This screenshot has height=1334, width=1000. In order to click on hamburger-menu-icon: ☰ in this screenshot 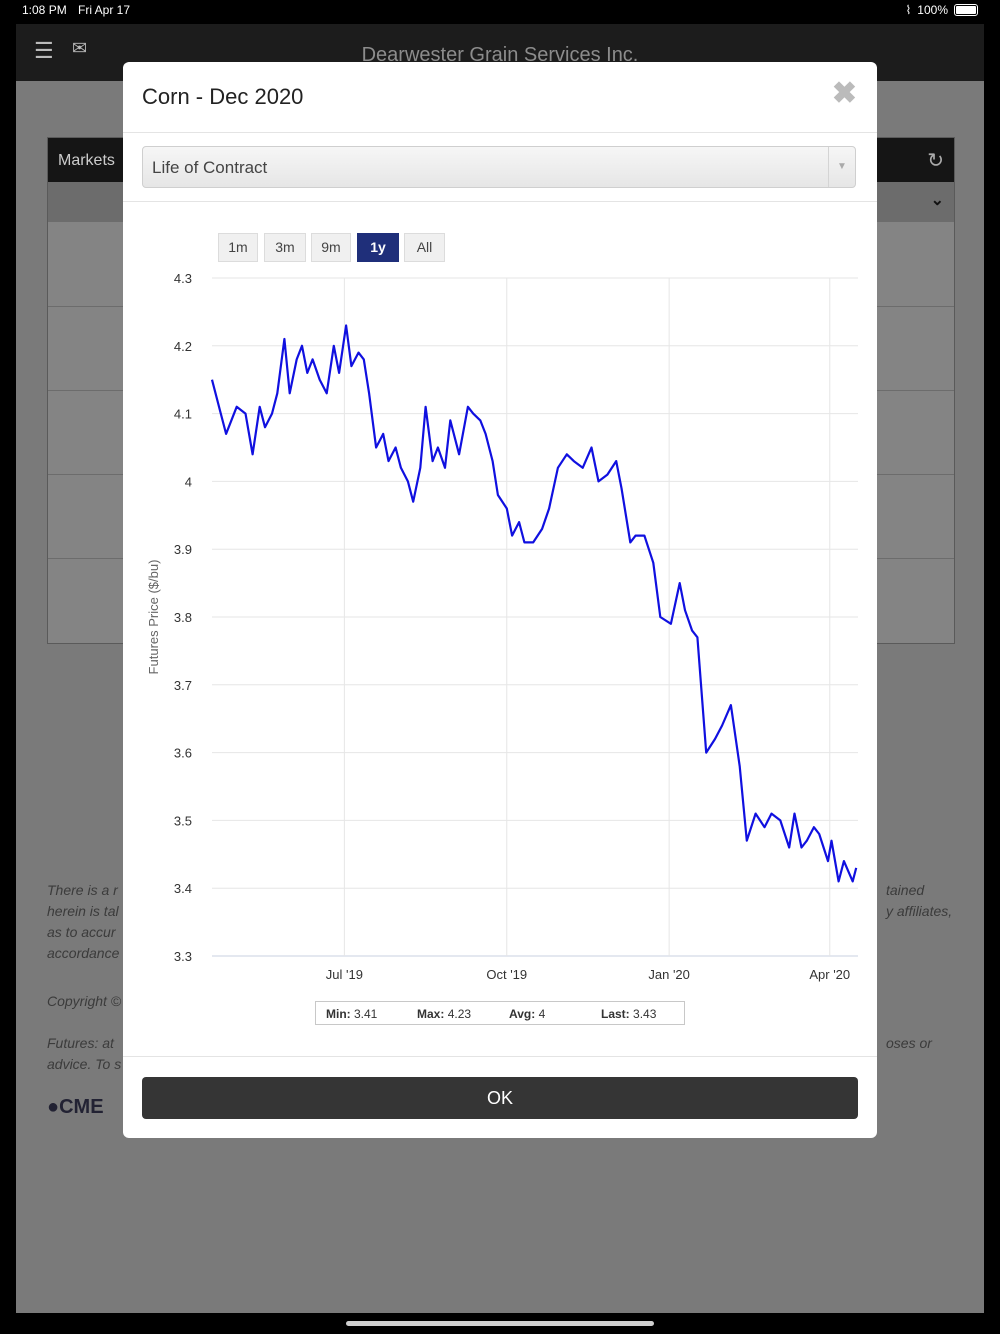, I will do `click(44, 50)`.